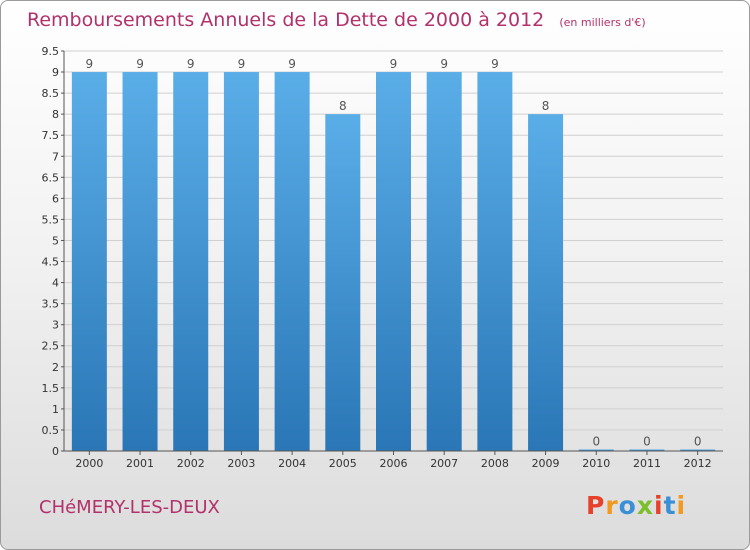  Describe the element at coordinates (51, 219) in the screenshot. I see `y-tick-label: 5.5` at that location.